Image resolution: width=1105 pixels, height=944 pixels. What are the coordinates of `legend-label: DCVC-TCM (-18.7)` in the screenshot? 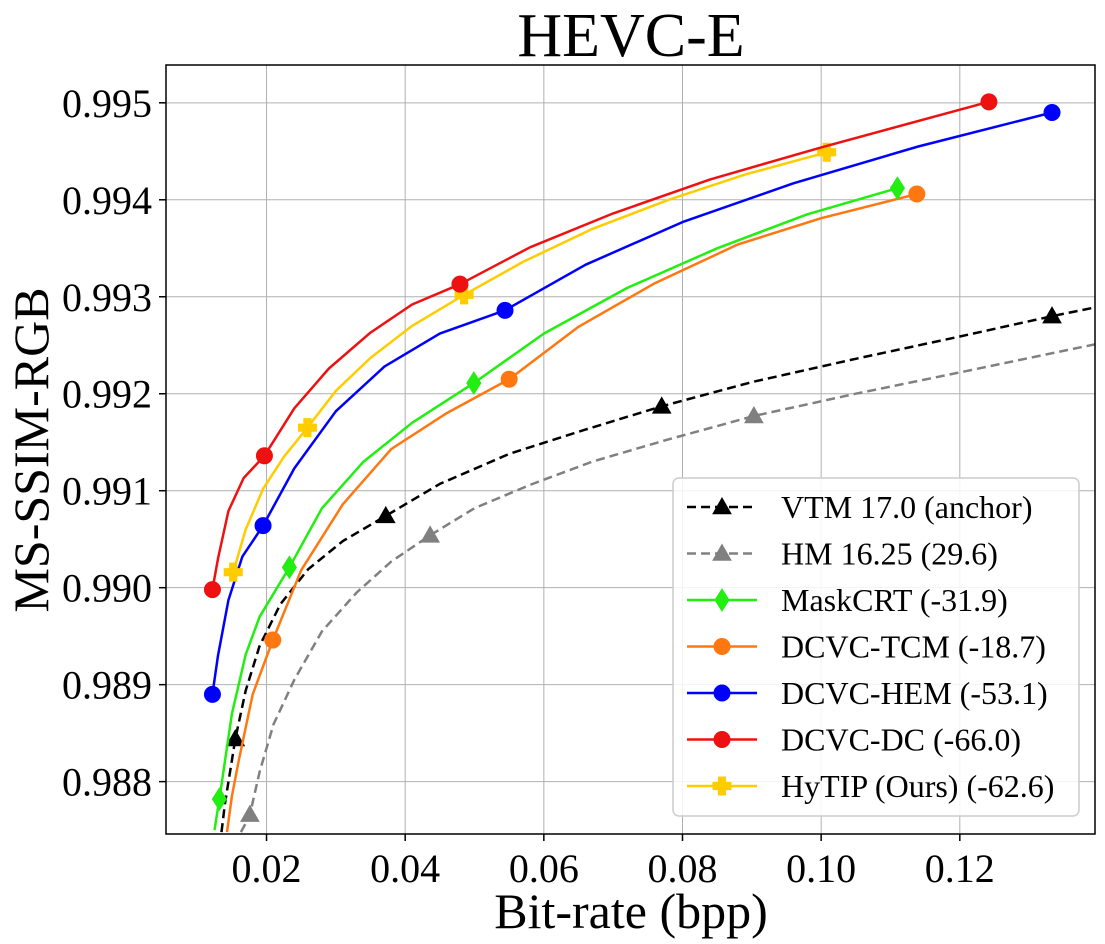 It's located at (913, 647).